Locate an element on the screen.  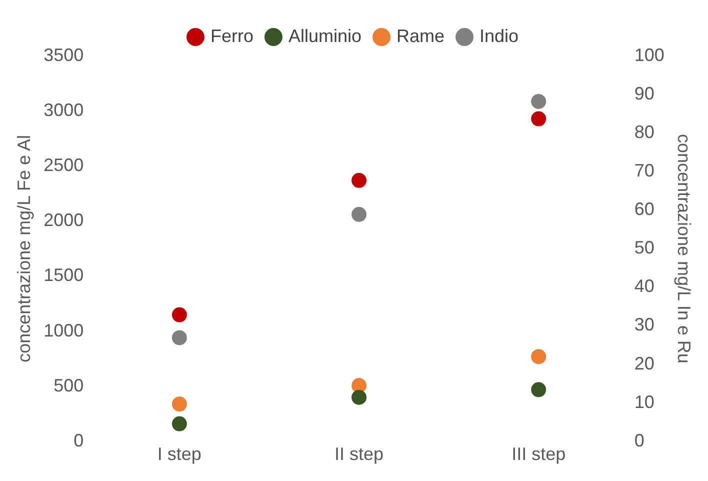
y2-tick-label: 20 is located at coordinates (644, 363).